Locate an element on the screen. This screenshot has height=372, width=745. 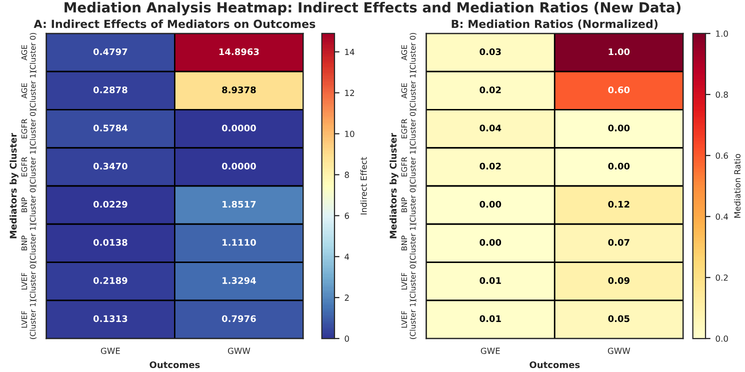
data-label: 0.12 is located at coordinates (619, 204).